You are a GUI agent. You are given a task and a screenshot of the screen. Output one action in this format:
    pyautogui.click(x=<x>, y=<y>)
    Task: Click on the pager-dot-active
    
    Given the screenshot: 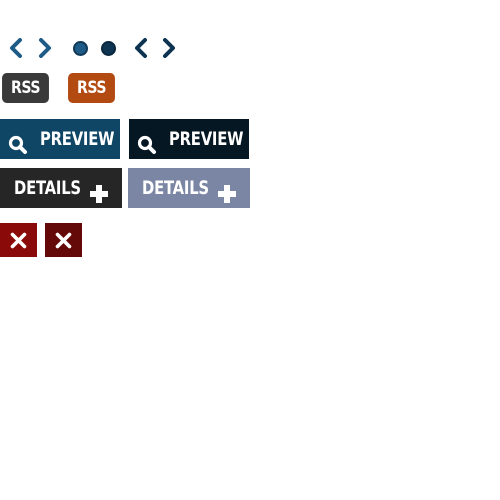 What is the action you would take?
    pyautogui.click(x=80, y=48)
    